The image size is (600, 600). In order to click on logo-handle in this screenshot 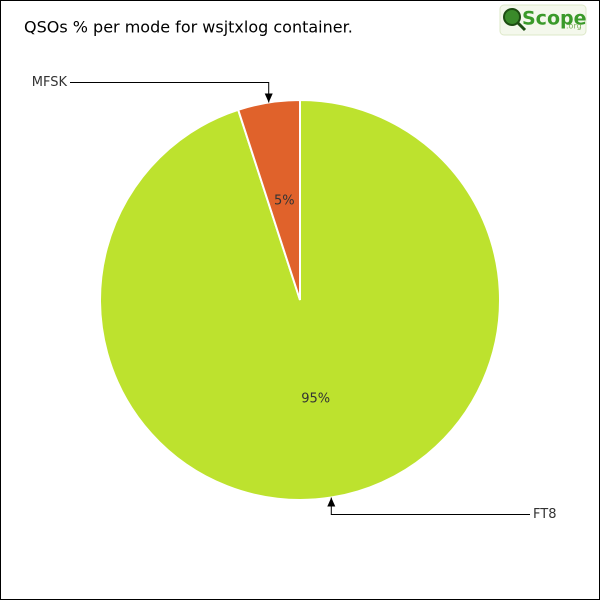, I will do `click(521, 26)`.